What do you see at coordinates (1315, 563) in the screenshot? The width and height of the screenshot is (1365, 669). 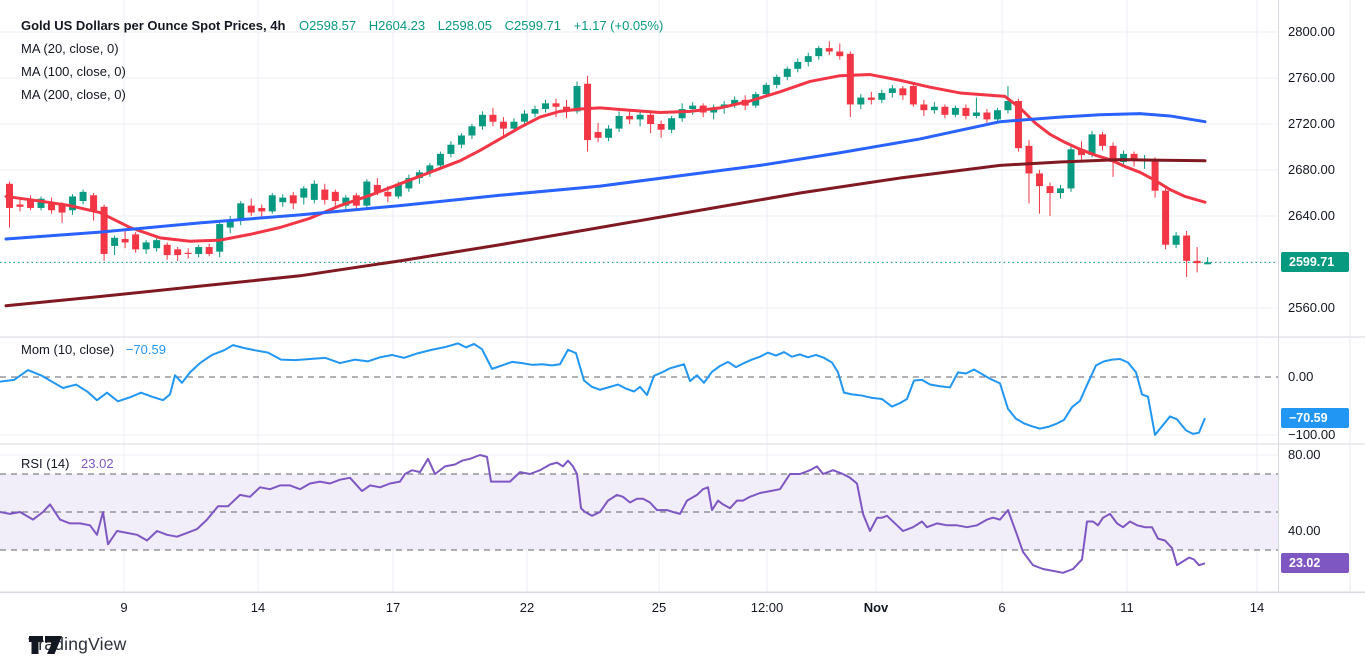 I see `rsi-value-badge: 23.02` at bounding box center [1315, 563].